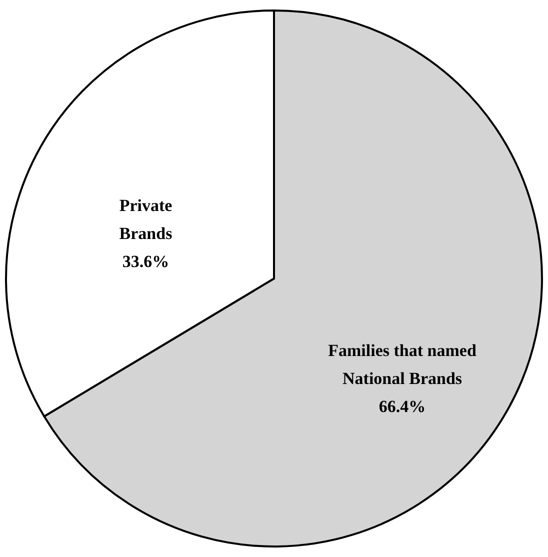 This screenshot has height=557, width=548. I want to click on data-label: 66.4%, so click(402, 406).